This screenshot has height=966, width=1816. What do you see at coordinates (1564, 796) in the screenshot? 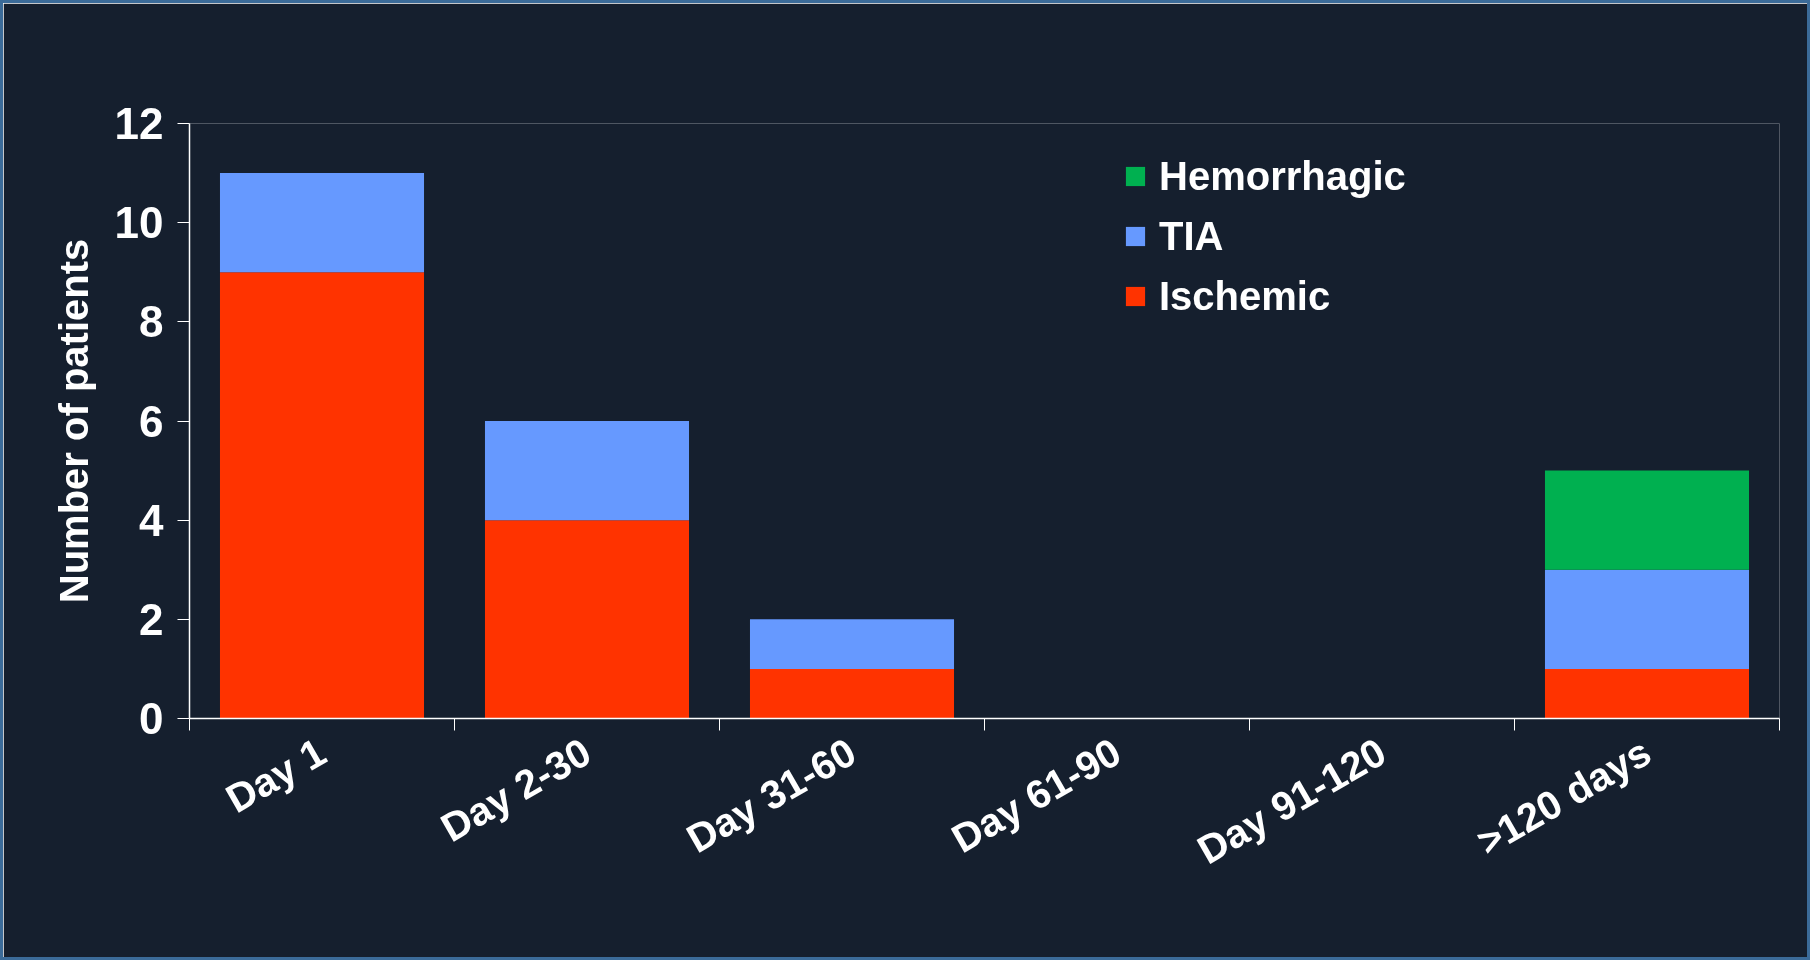
I see `x-tick-label: >120 days` at bounding box center [1564, 796].